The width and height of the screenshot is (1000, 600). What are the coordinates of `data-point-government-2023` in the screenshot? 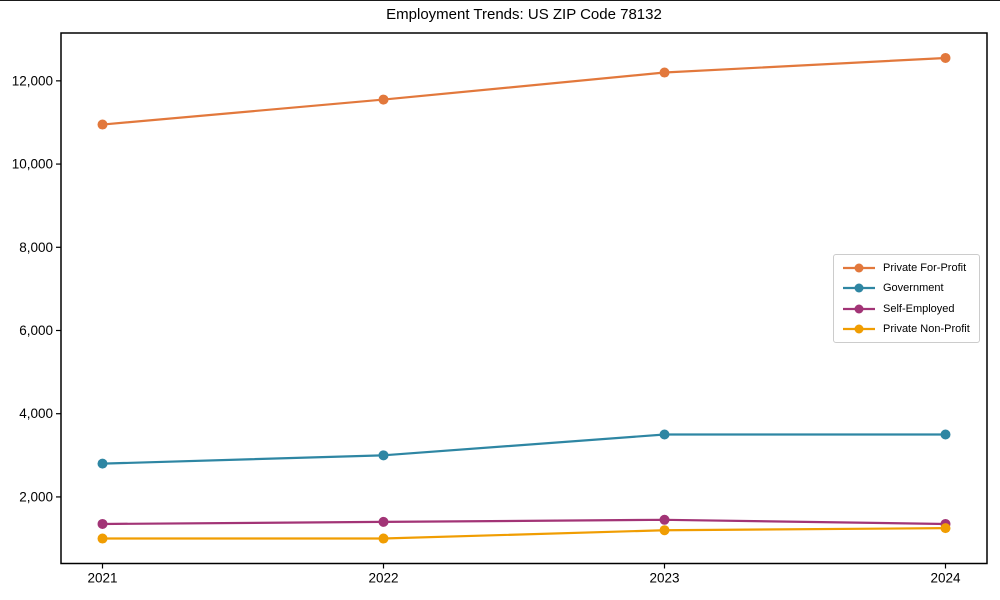 It's located at (664, 434).